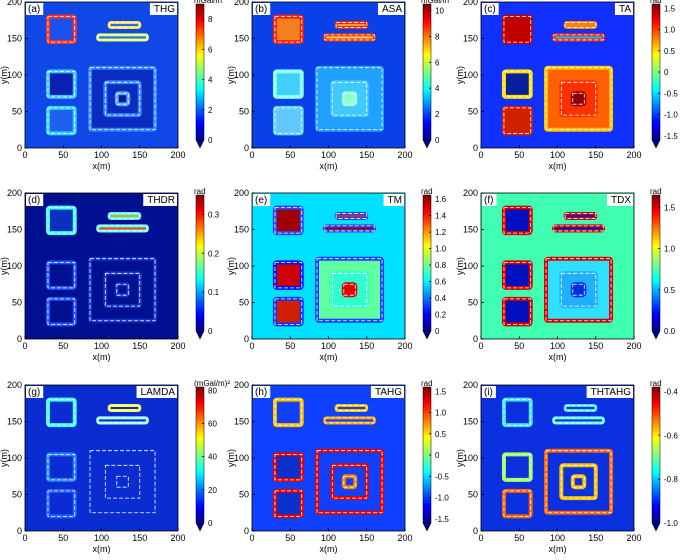 The width and height of the screenshot is (685, 560). What do you see at coordinates (671, 391) in the screenshot?
I see `colorbar-tick-label: -0.4` at bounding box center [671, 391].